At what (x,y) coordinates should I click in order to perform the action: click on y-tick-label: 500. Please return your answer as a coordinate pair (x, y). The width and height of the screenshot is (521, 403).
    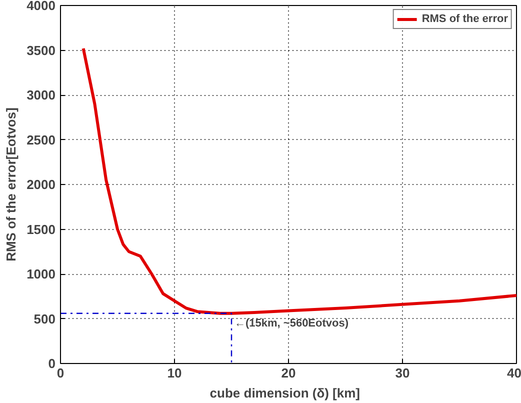
    Looking at the image, I should click on (45, 318).